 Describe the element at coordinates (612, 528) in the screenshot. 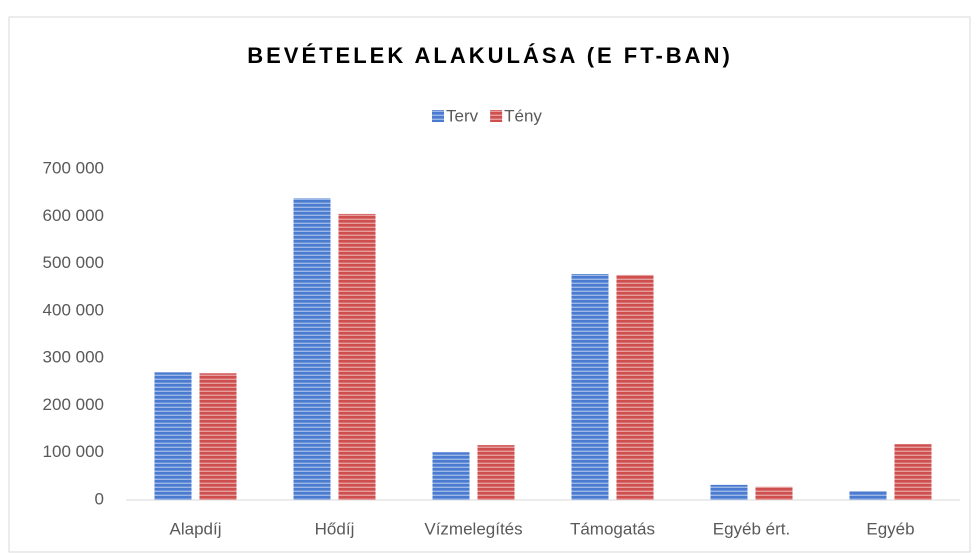

I see `x-tick-label: Támogatás` at that location.